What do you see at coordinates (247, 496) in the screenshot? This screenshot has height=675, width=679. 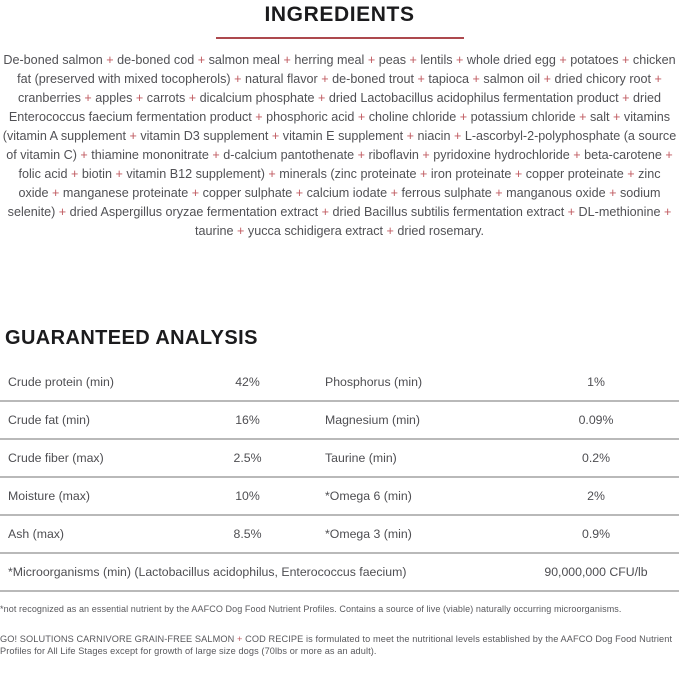 I see `analysis-value-left: 10%` at bounding box center [247, 496].